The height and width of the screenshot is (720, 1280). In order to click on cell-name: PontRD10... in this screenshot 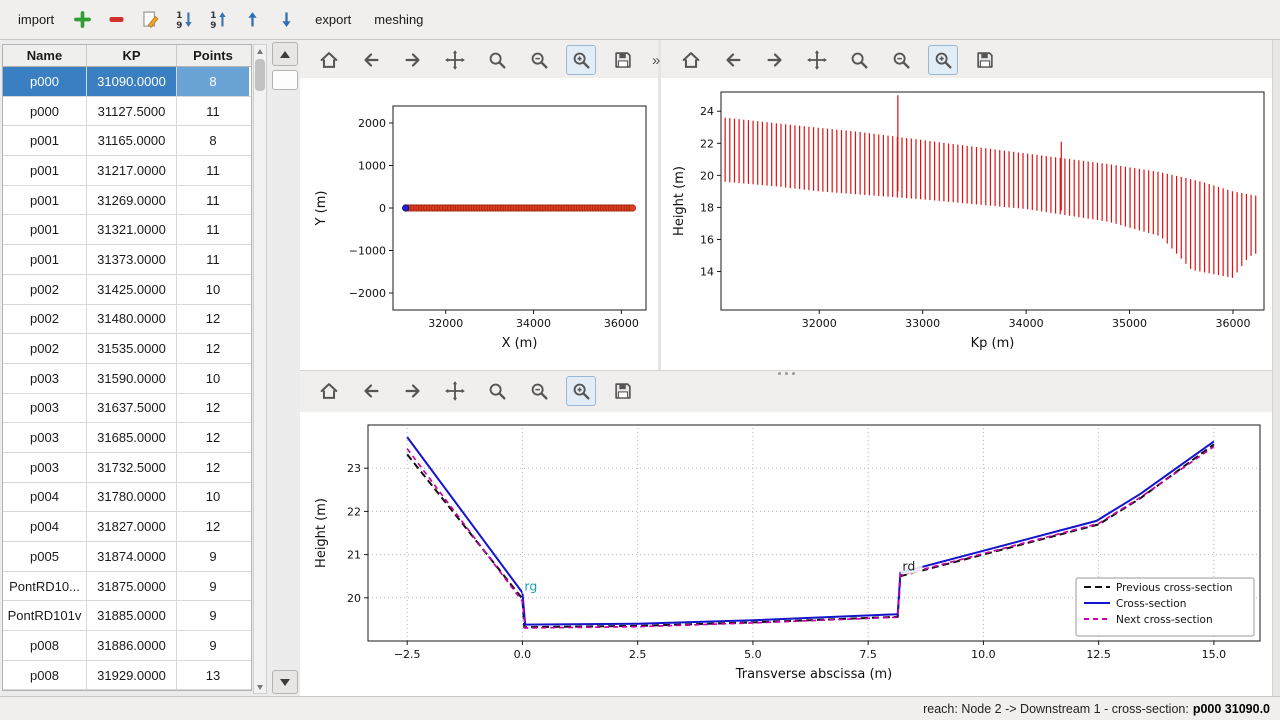, I will do `click(45, 586)`.